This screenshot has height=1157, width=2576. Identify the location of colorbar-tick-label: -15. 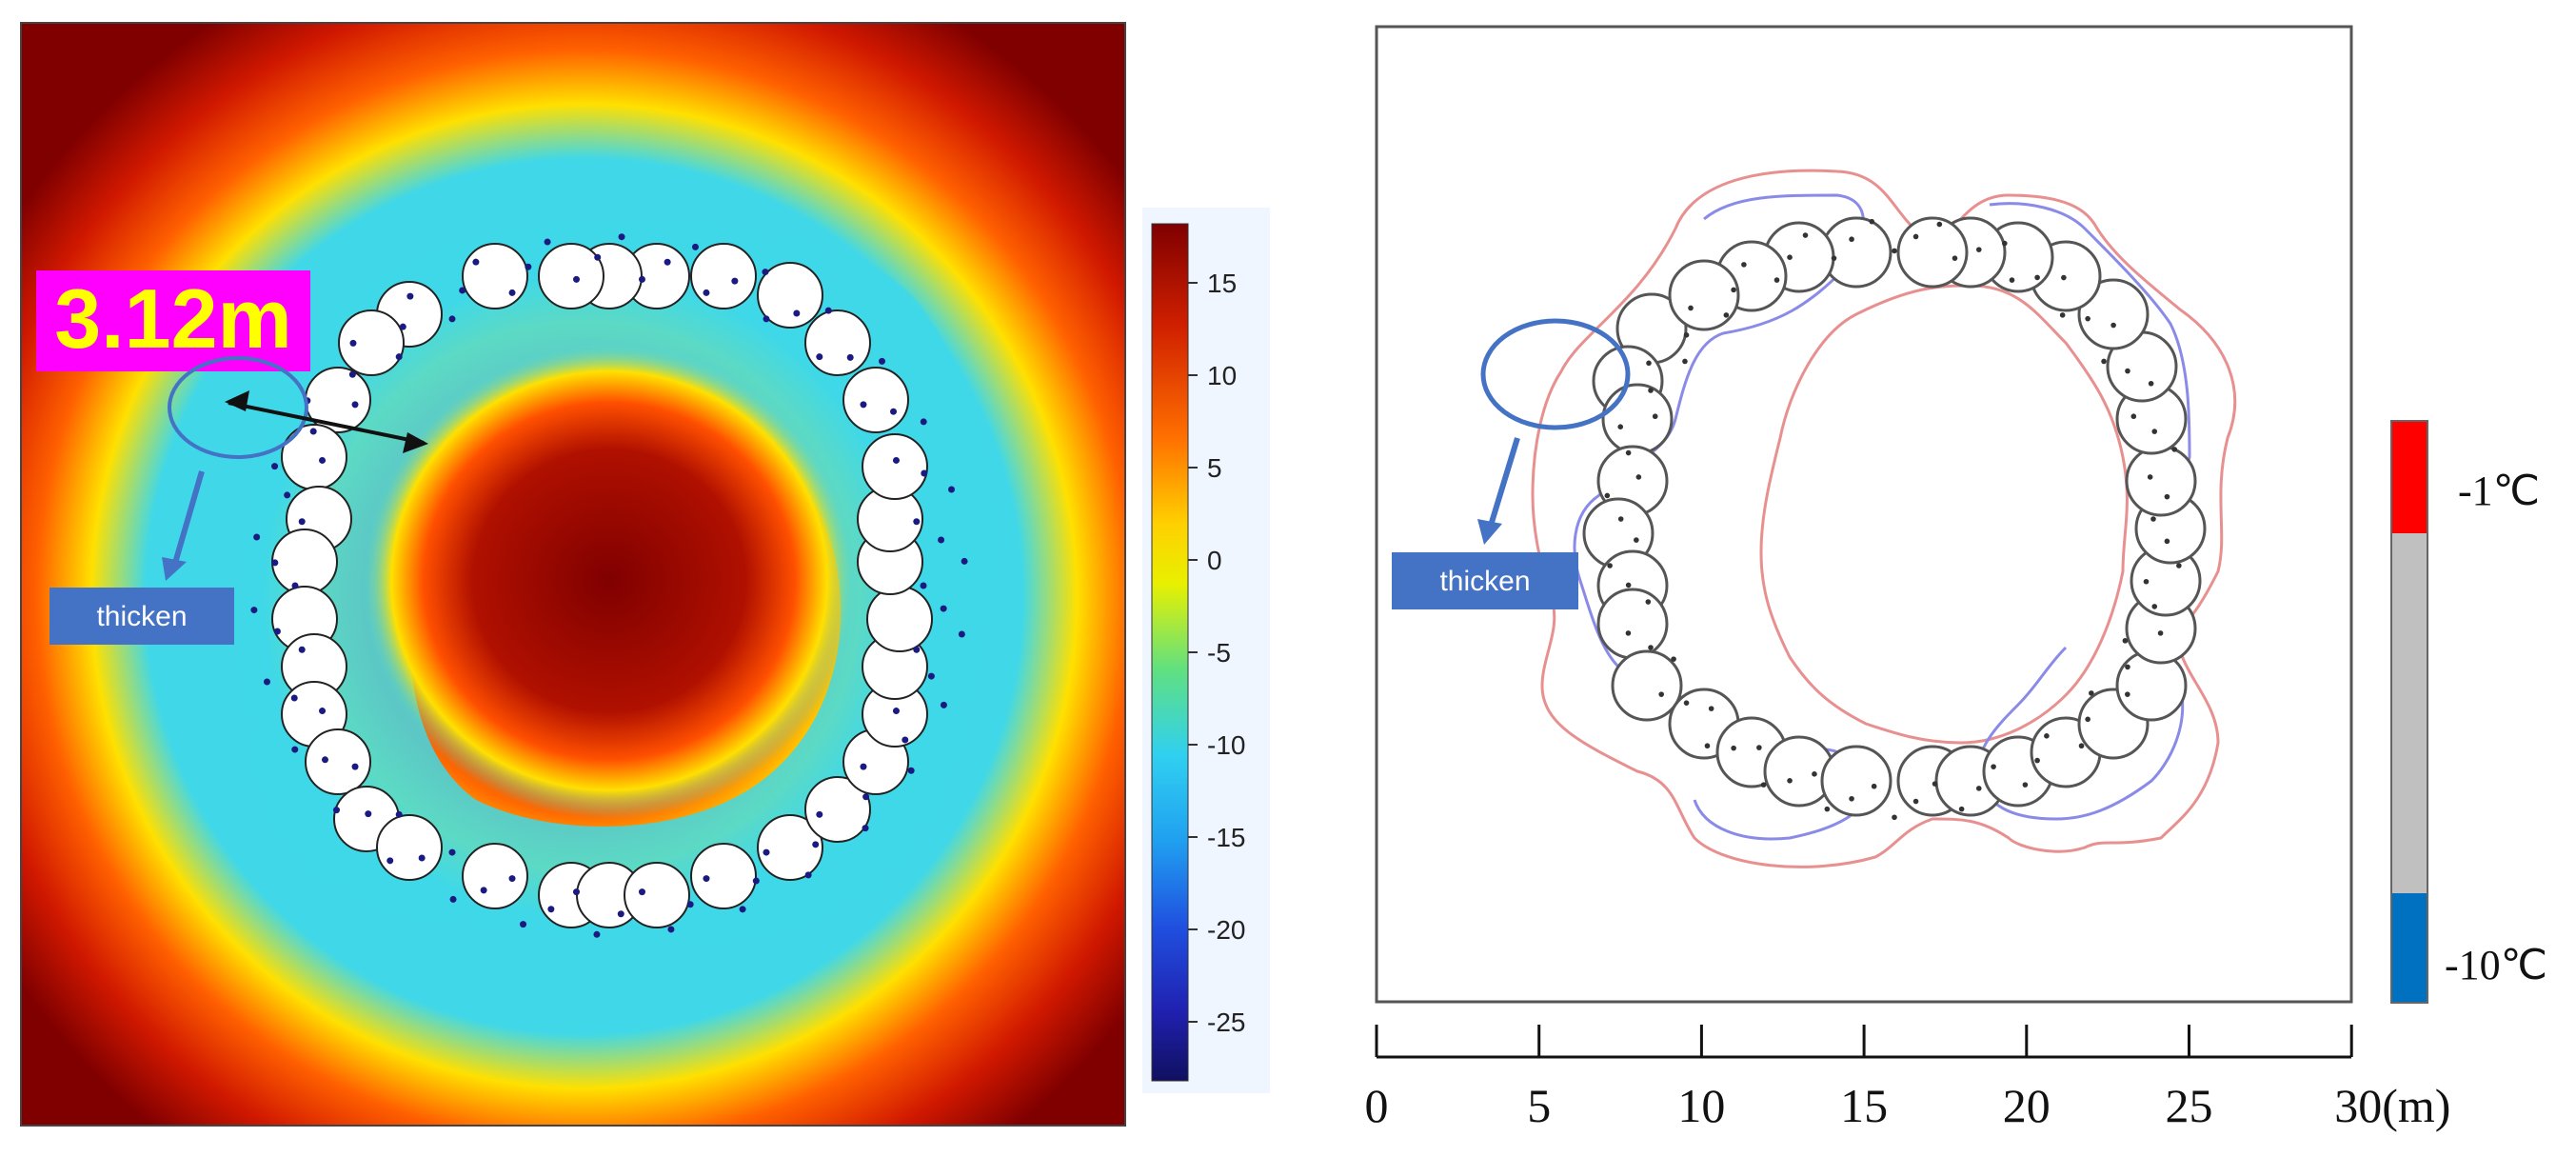
(1226, 837).